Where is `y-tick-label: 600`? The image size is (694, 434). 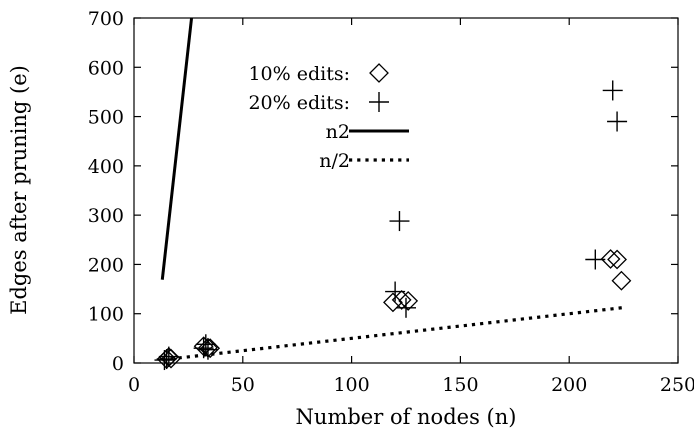
y-tick-label: 600 is located at coordinates (106, 68).